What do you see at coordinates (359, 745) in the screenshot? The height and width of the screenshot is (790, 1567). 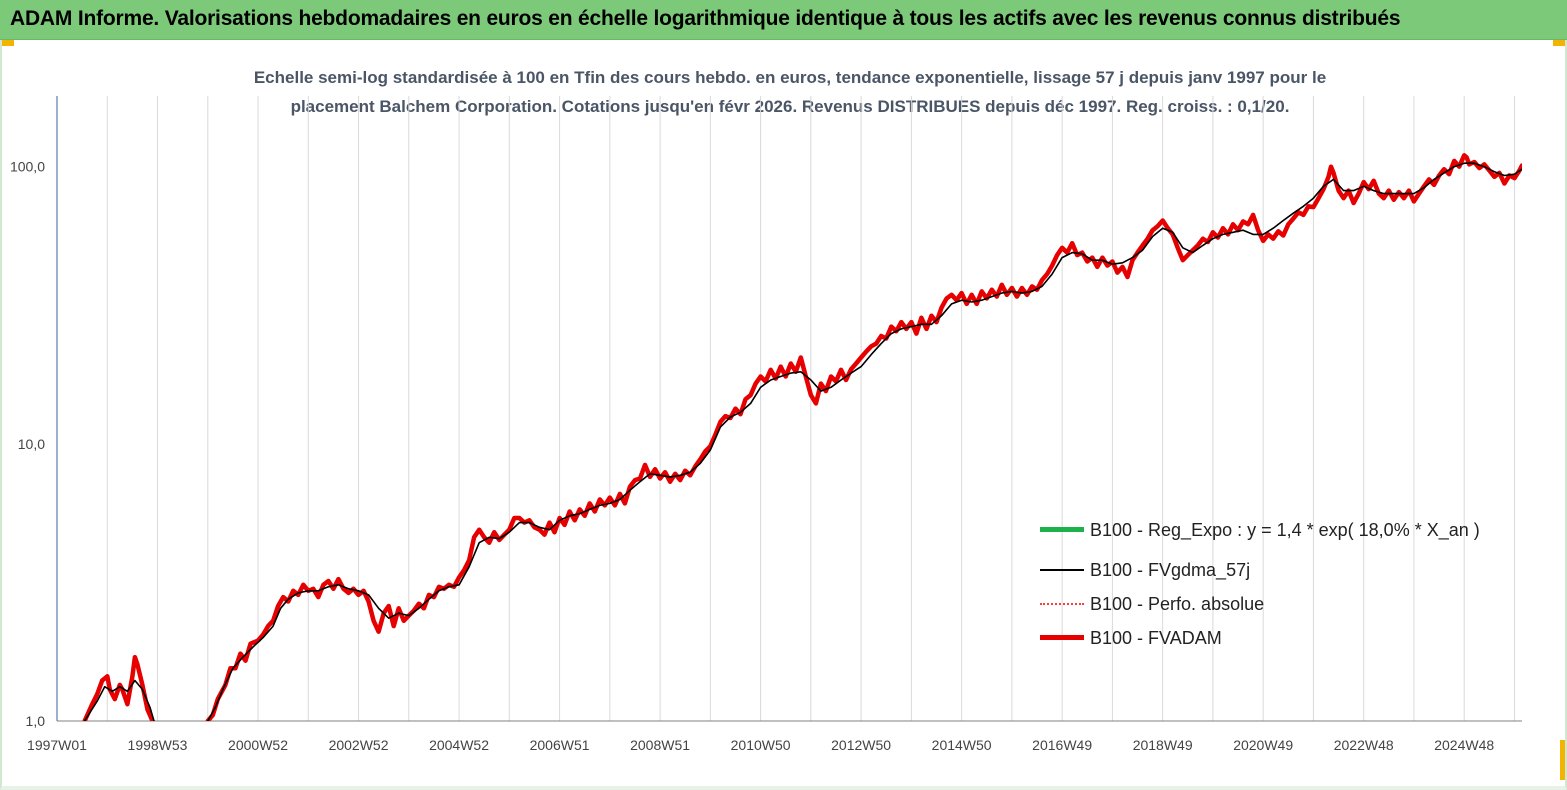 I see `x-tick-label: 2002W52` at bounding box center [359, 745].